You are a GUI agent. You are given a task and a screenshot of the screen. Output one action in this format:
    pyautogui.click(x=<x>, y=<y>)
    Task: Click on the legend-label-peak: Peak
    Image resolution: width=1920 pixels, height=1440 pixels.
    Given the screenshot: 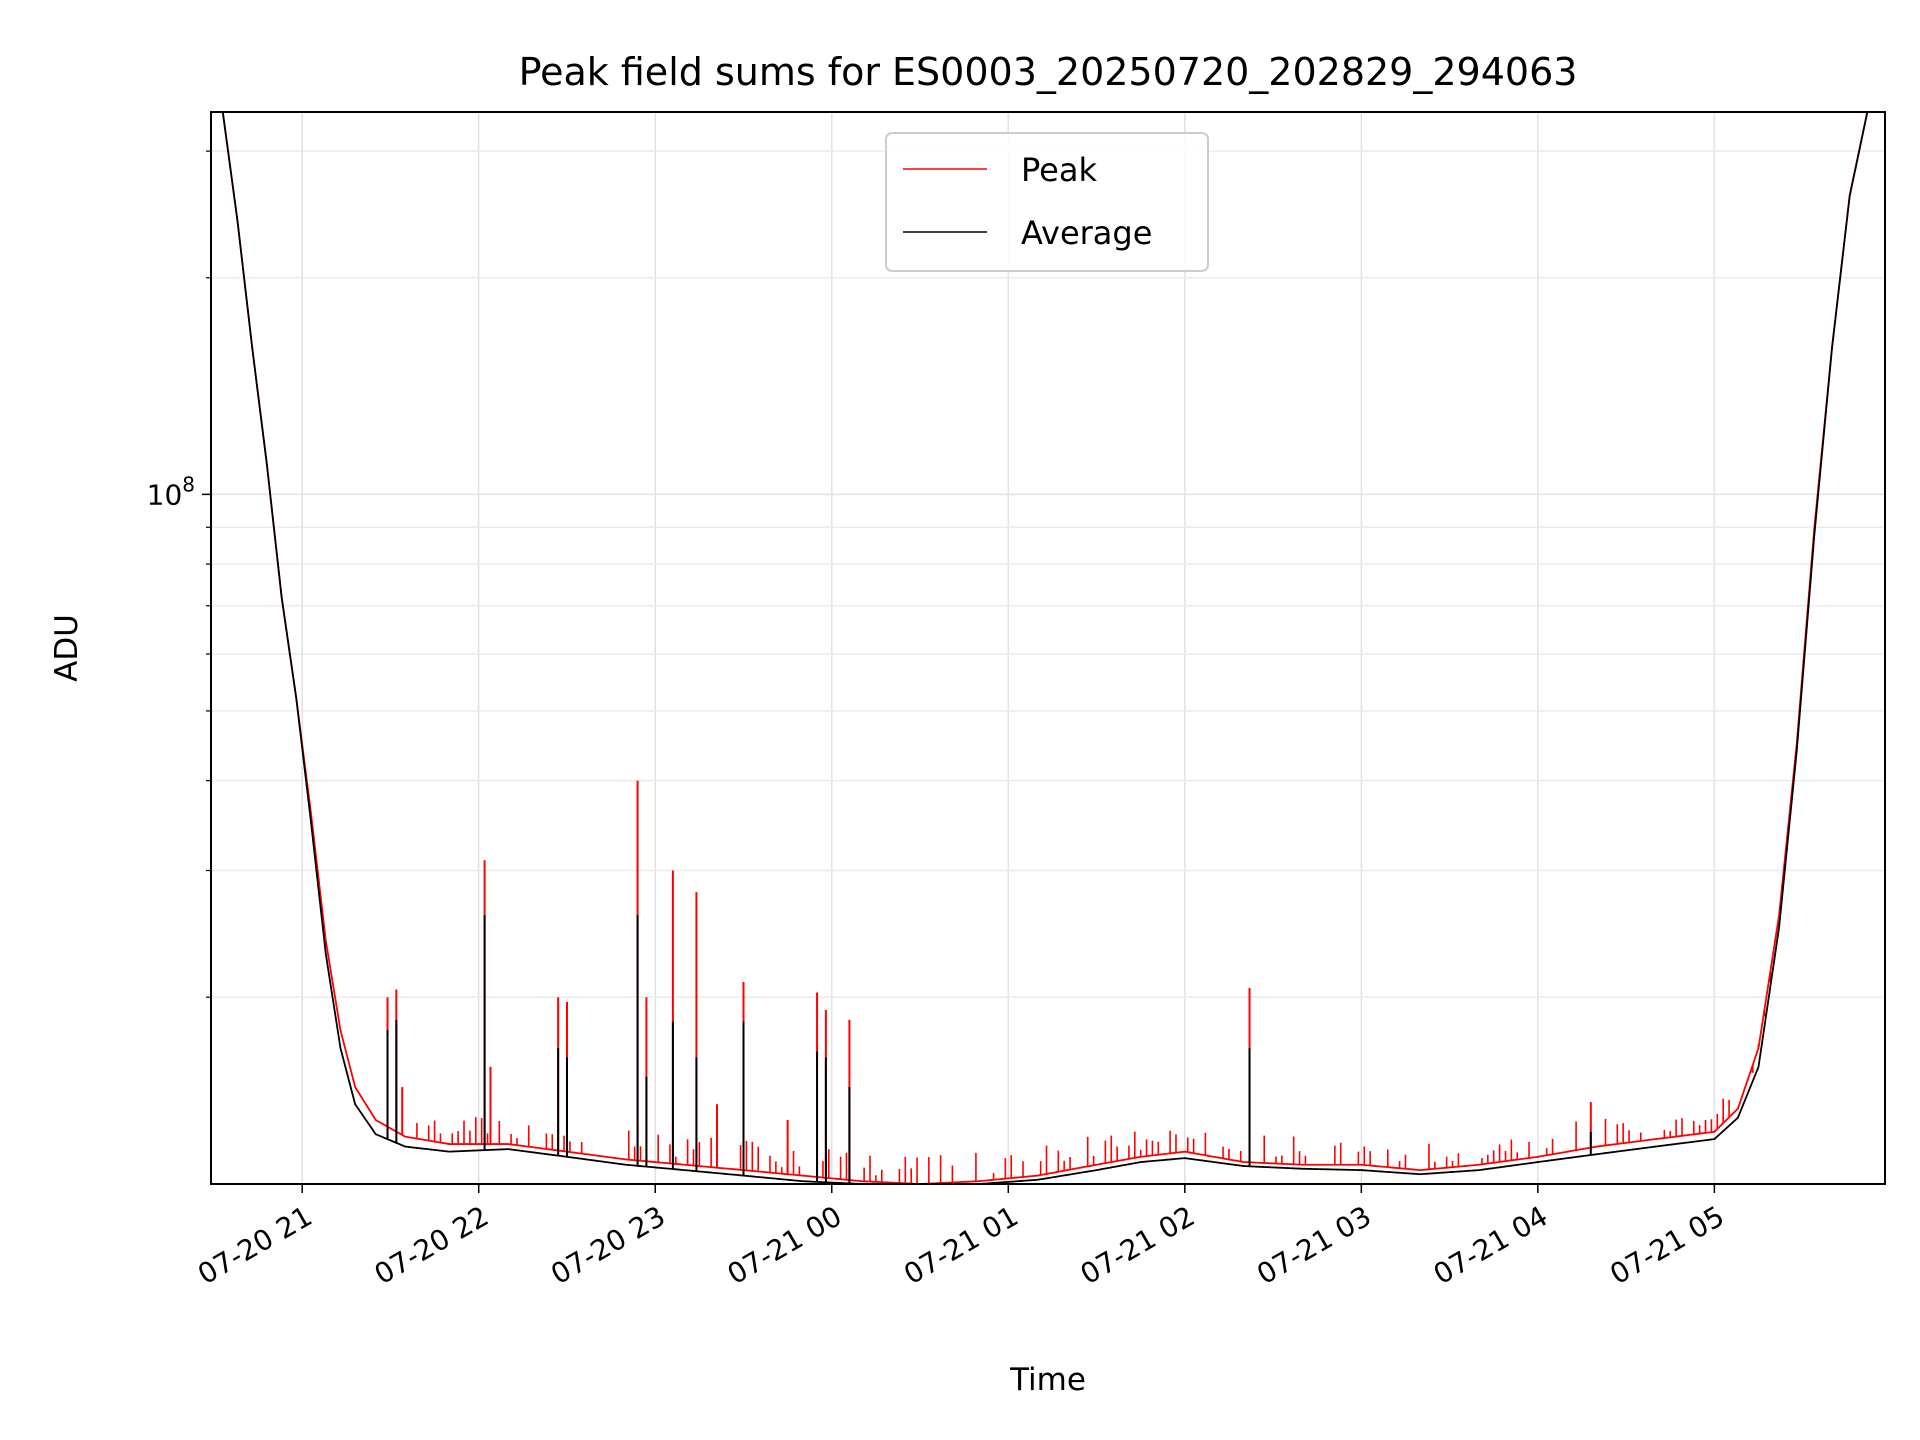 What is the action you would take?
    pyautogui.click(x=1059, y=170)
    